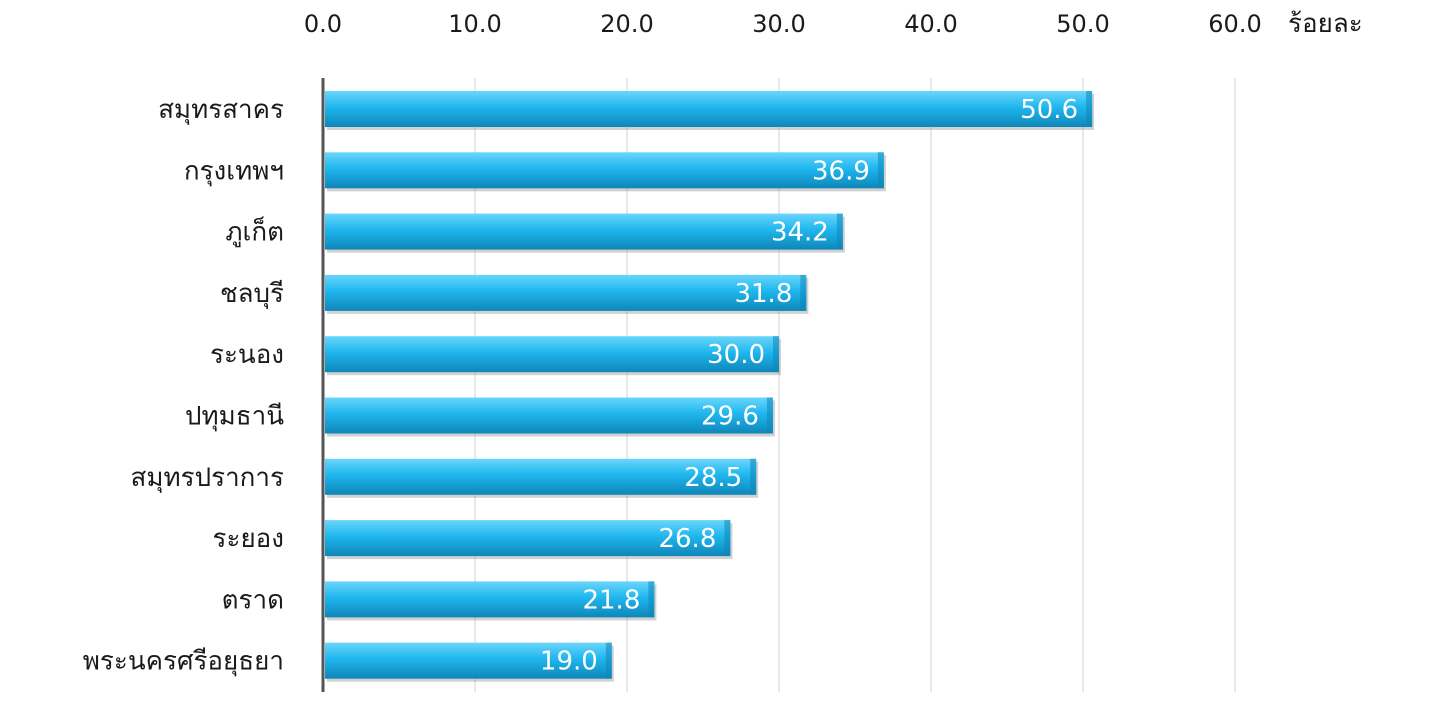 The image size is (1445, 706). Describe the element at coordinates (323, 24) in the screenshot. I see `x-tick-label: 0.0` at that location.